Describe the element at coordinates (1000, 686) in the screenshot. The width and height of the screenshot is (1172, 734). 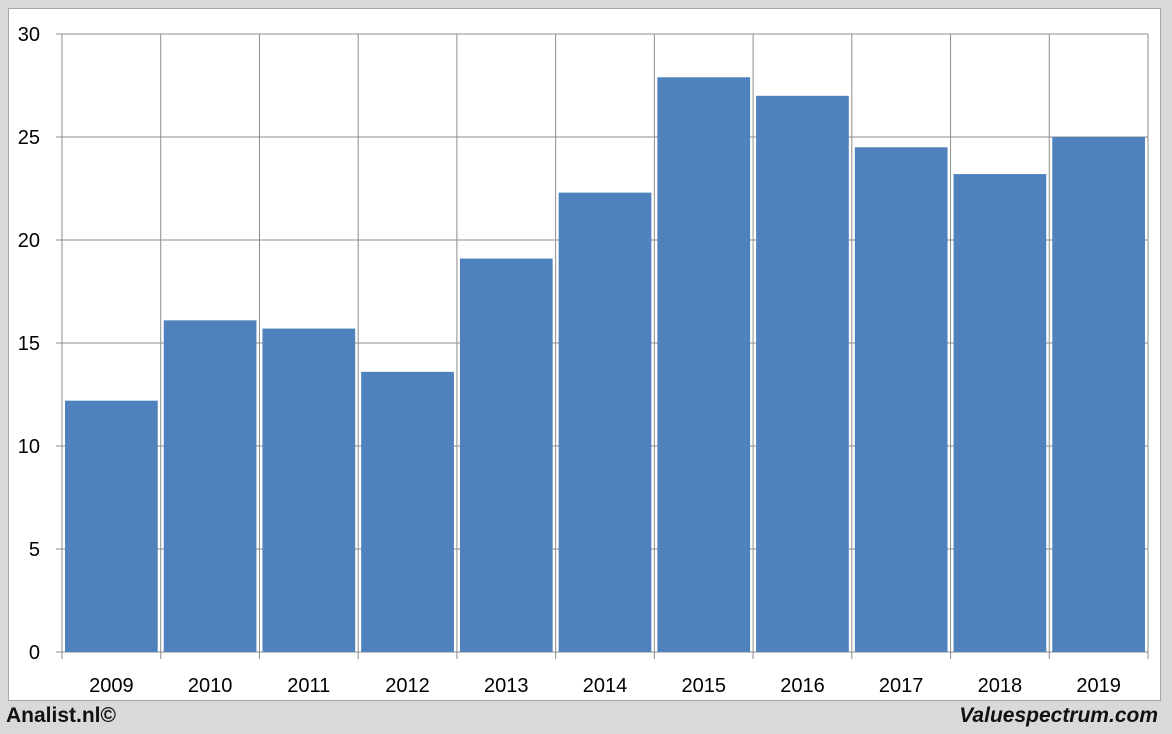
I see `x-tick-label-2018: 2018` at that location.